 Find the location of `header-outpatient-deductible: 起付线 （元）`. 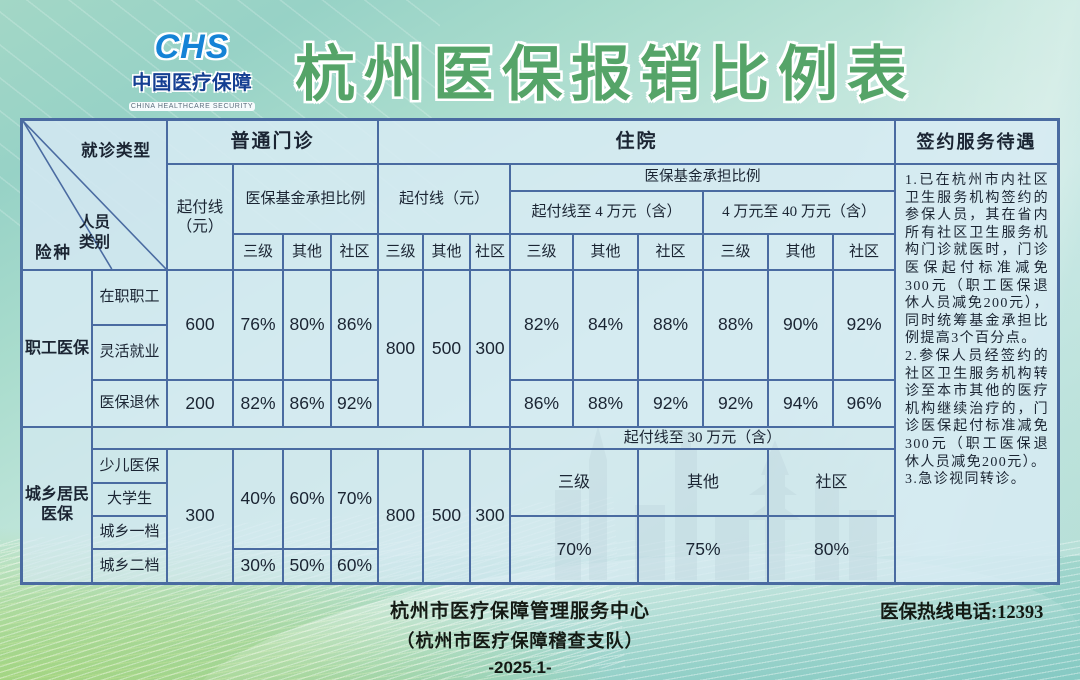

header-outpatient-deductible: 起付线 （元） is located at coordinates (200, 217).